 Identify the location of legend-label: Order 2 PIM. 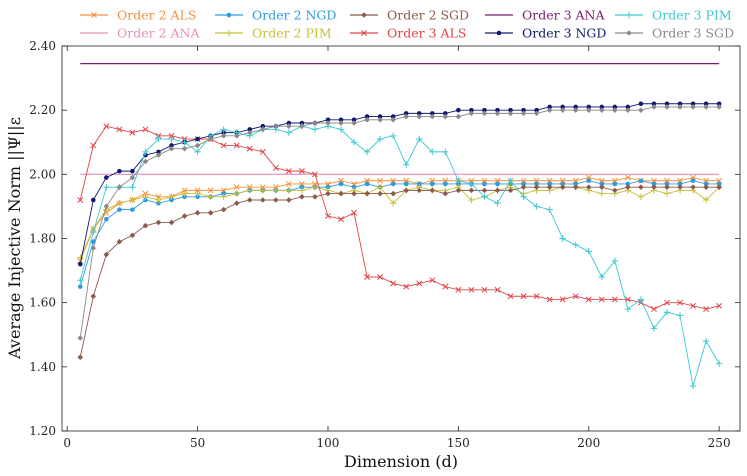
(292, 33).